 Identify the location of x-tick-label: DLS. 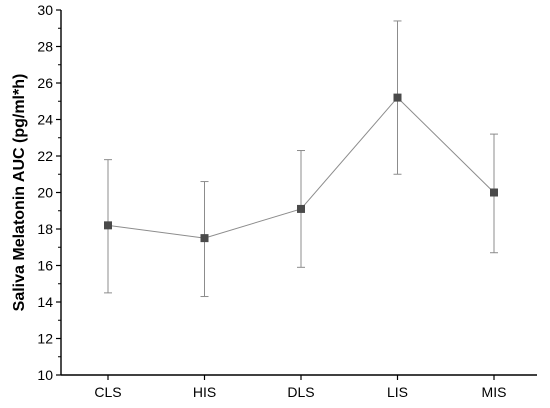
(300, 392).